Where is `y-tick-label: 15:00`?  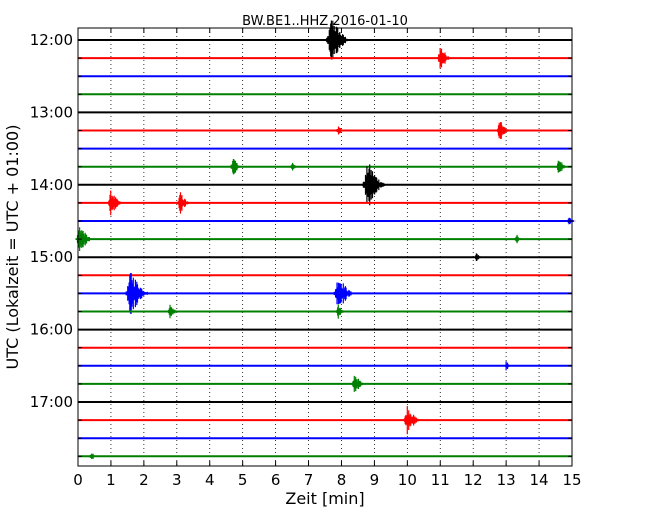
y-tick-label: 15:00 is located at coordinates (51, 257).